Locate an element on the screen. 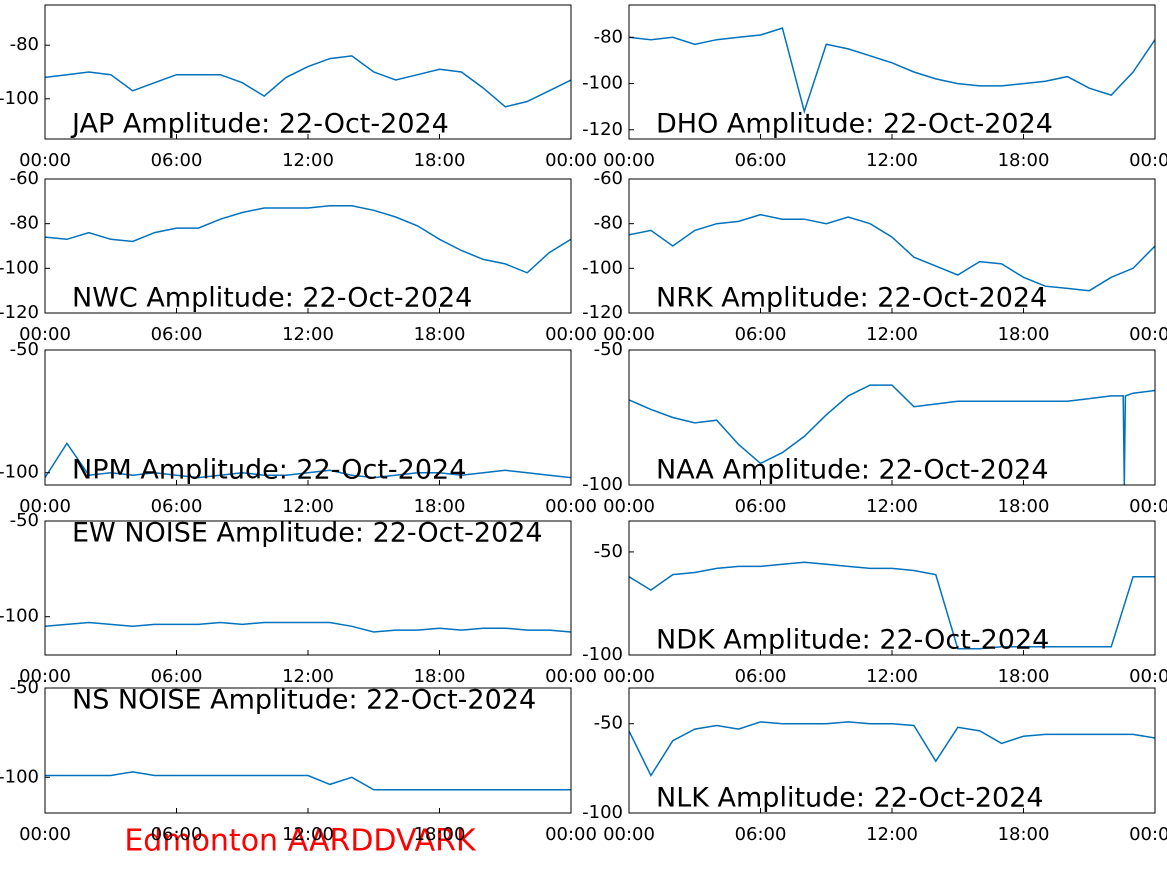  footer: Edmonton AARDDVARK is located at coordinates (300, 841).